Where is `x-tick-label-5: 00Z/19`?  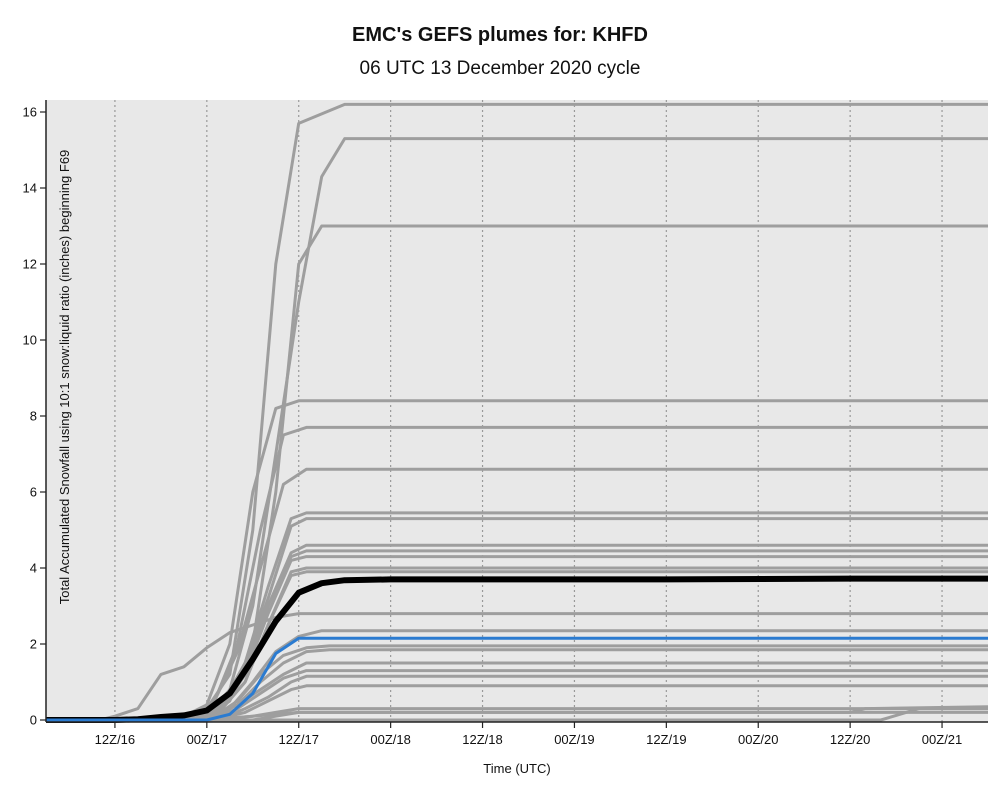 x-tick-label-5: 00Z/19 is located at coordinates (574, 739).